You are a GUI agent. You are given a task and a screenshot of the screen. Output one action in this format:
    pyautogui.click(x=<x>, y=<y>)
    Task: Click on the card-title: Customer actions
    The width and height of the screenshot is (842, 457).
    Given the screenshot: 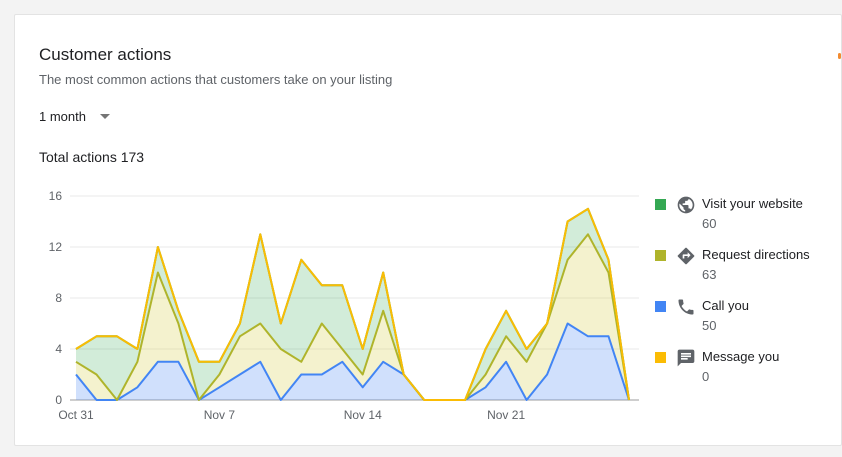 What is the action you would take?
    pyautogui.click(x=105, y=54)
    